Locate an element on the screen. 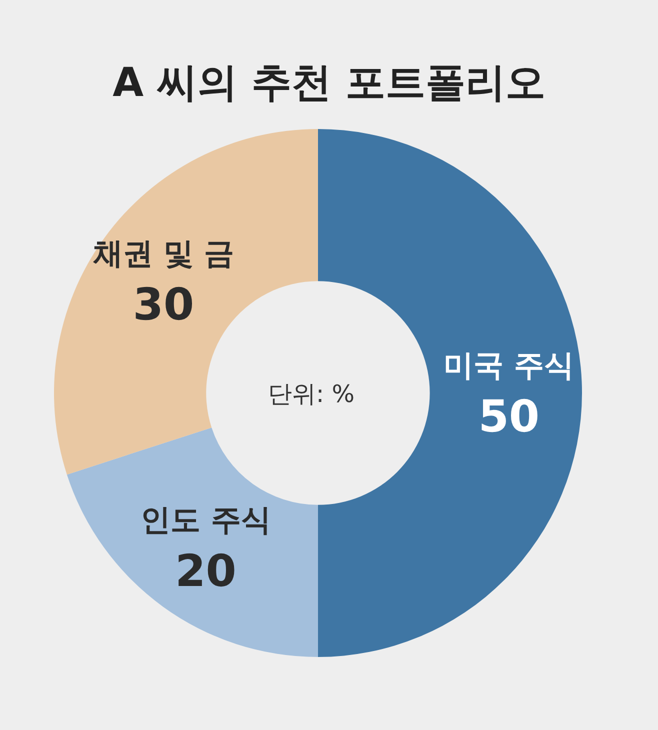 The height and width of the screenshot is (730, 658). chart-title: A 씨의 추천 포트폴리오 is located at coordinates (329, 83).